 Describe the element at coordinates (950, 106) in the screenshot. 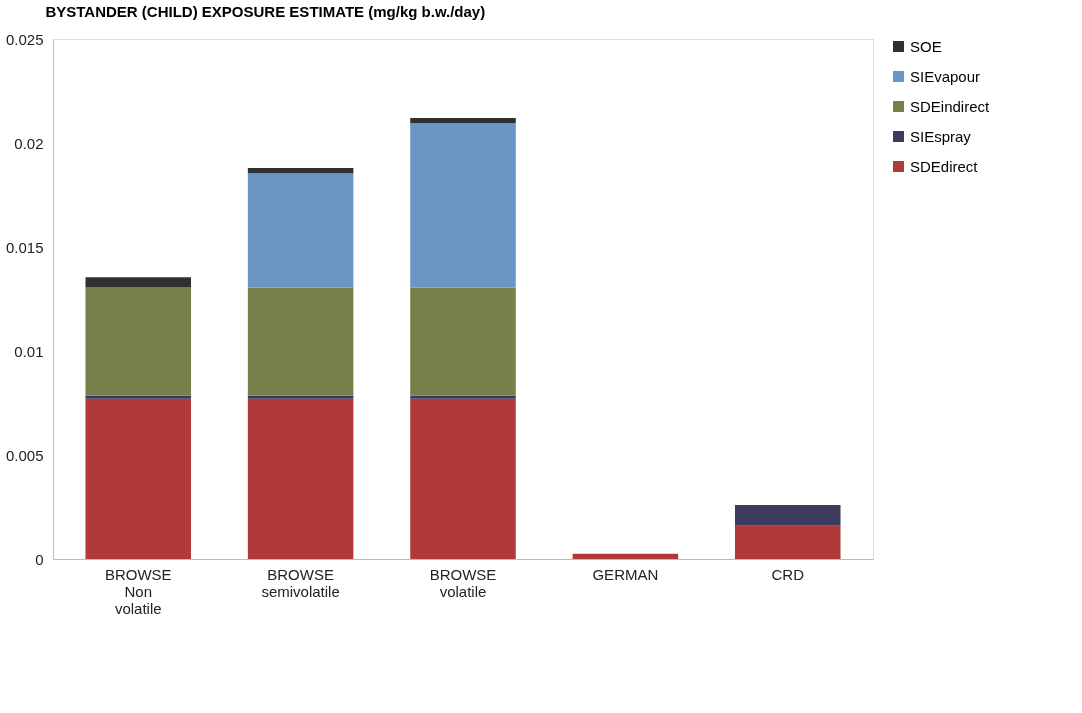

I see `legend-label: SDEindirect` at that location.